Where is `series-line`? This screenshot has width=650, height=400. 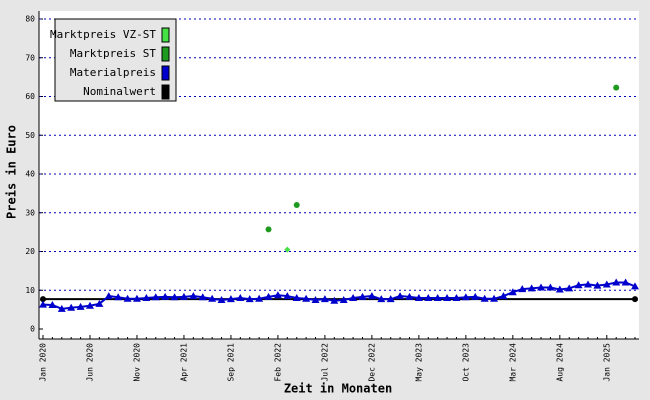
series-line is located at coordinates (339, 295).